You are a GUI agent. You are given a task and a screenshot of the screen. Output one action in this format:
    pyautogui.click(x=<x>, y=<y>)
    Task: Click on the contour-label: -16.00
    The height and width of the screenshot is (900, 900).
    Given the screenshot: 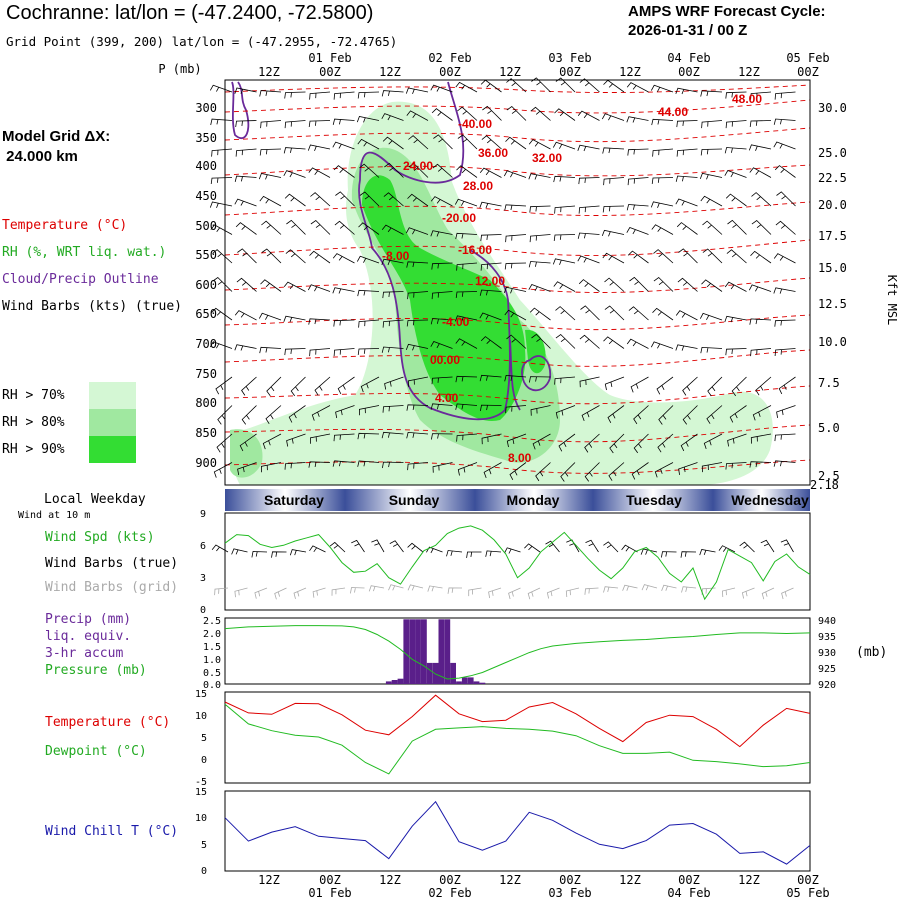 What is the action you would take?
    pyautogui.click(x=475, y=250)
    